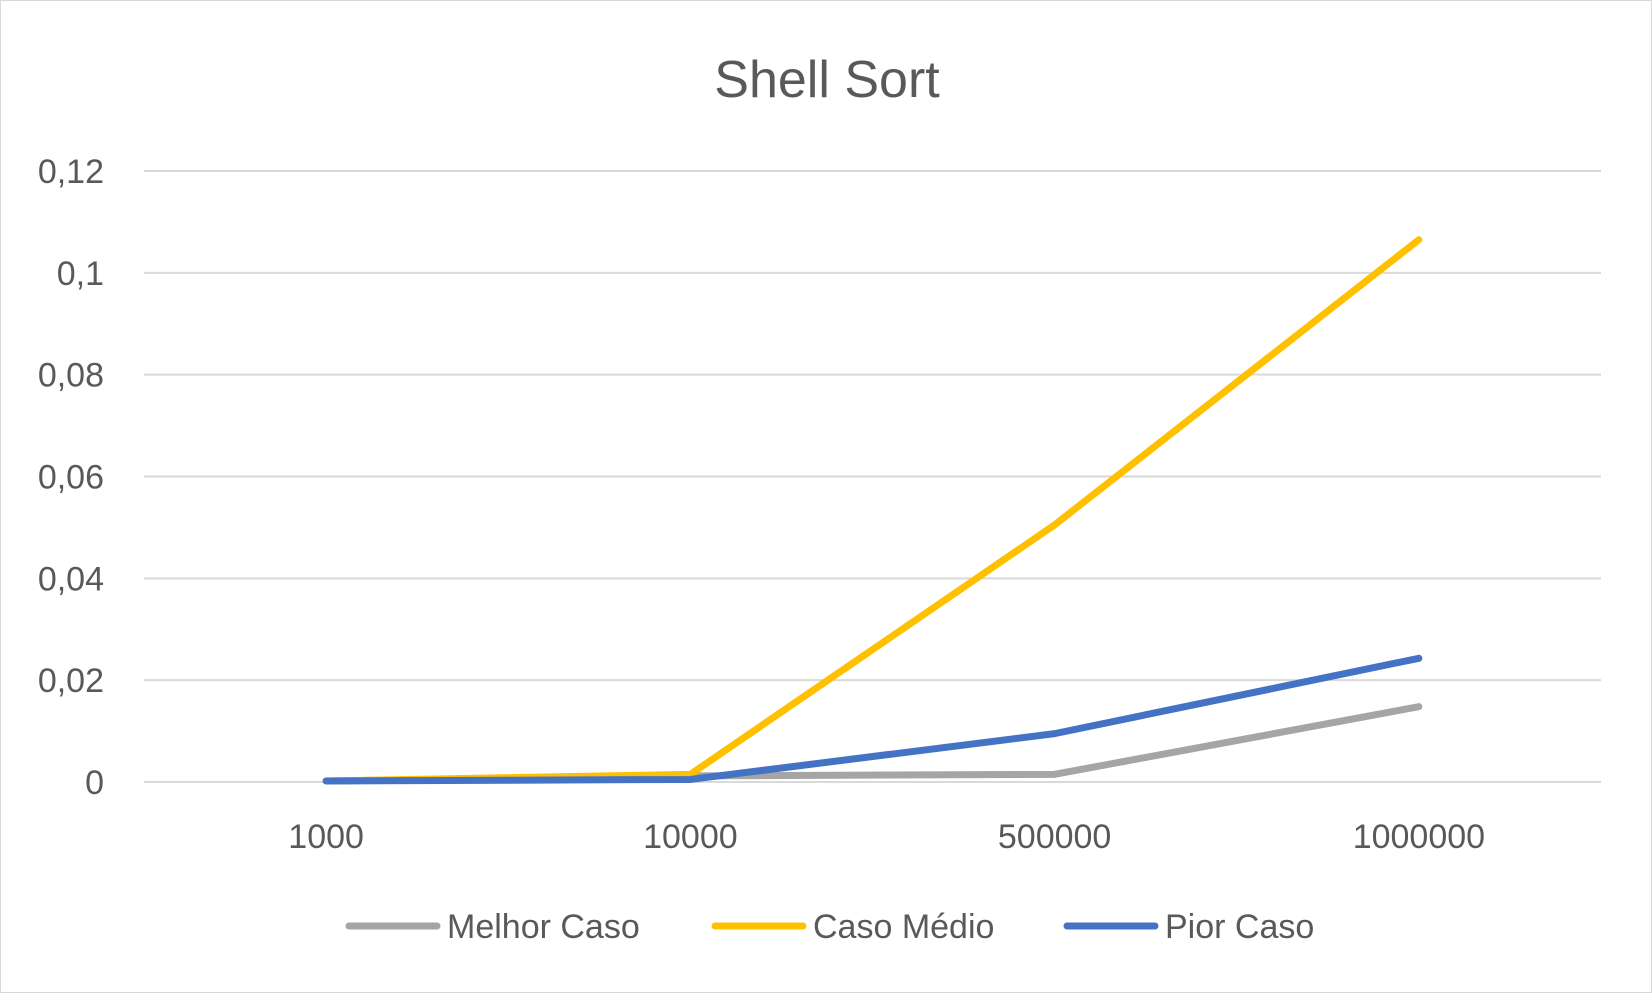 Image resolution: width=1652 pixels, height=994 pixels. What do you see at coordinates (1054, 837) in the screenshot?
I see `x-tick-label: 500000` at bounding box center [1054, 837].